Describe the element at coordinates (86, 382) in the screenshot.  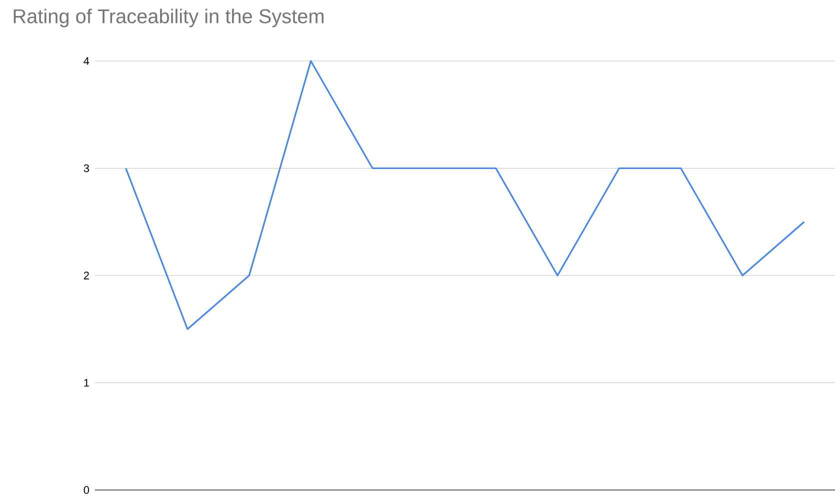
I see `y-tick-label: 1` at that location.